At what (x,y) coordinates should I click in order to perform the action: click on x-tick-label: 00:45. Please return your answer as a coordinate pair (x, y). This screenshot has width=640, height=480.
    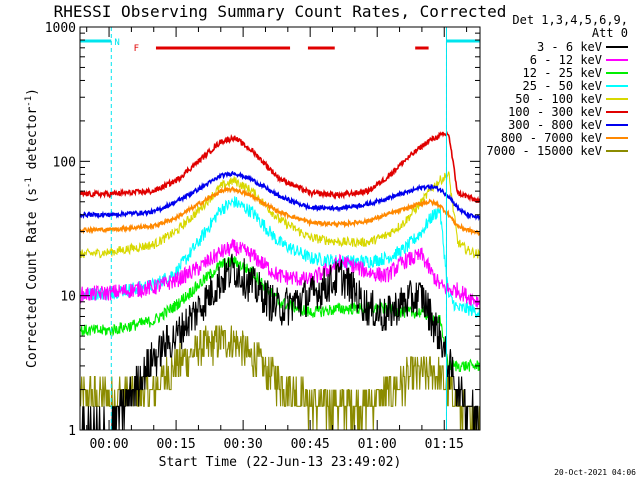
    Looking at the image, I should click on (310, 444).